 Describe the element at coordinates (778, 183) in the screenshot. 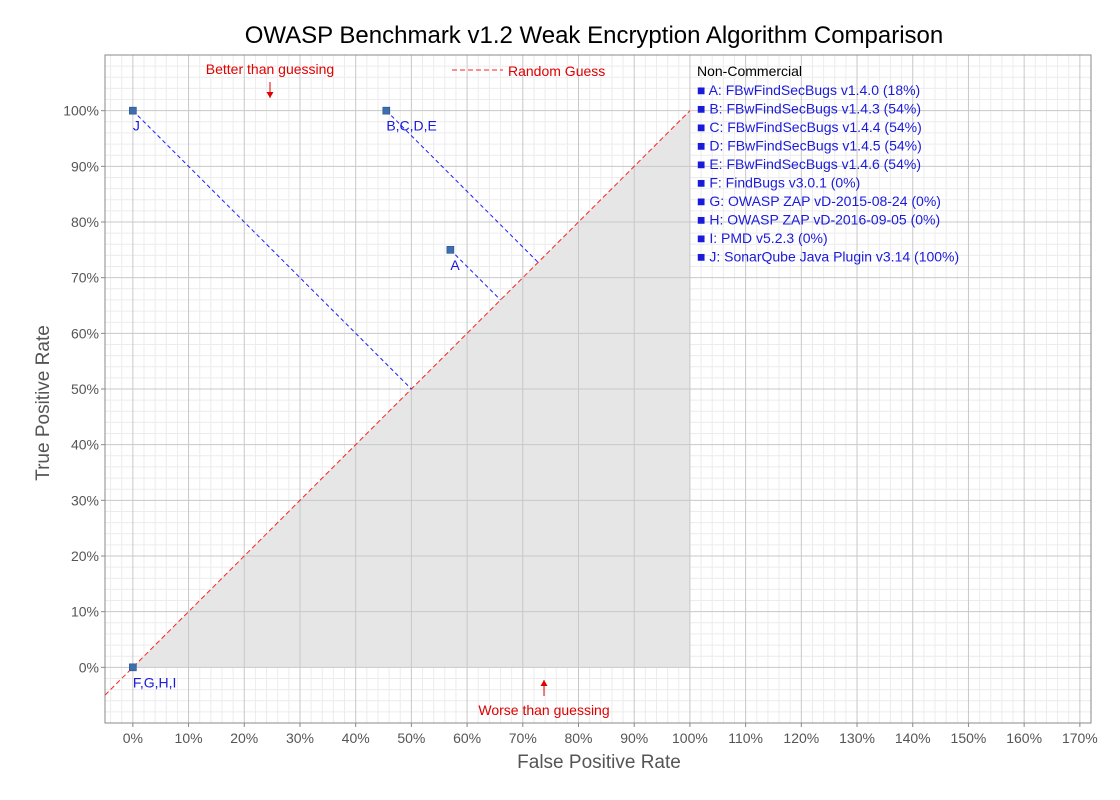

I see `legend-item: ■ F: FindBugs v3.0.1 (0%)` at that location.